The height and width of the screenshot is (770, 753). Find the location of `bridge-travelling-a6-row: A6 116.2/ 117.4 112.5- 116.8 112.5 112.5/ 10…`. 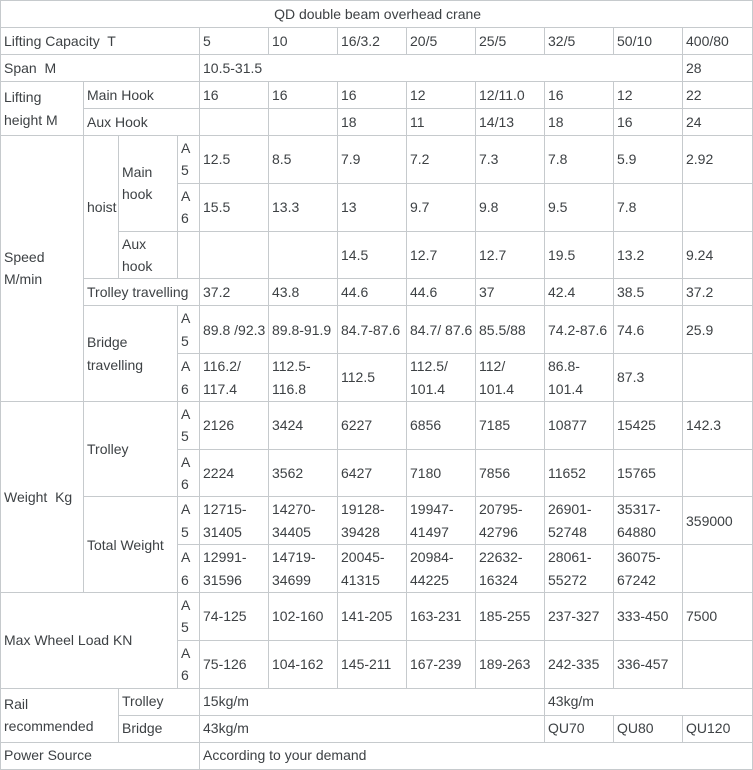

bridge-travelling-a6-row: A6 116.2/ 117.4 112.5- 116.8 112.5 112.5/ 10… is located at coordinates (377, 377).